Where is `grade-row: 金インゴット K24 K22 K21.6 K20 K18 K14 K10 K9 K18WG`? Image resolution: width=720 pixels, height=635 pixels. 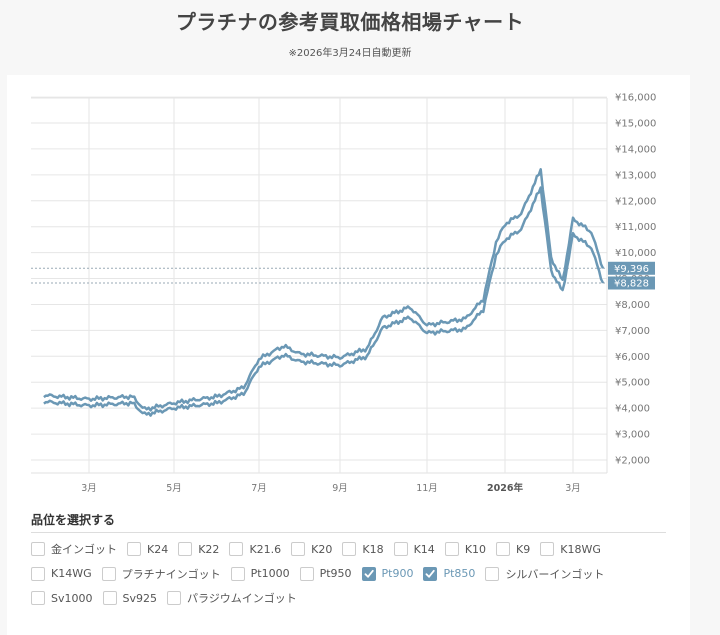 grade-row: 金インゴット K24 K22 K21.6 K20 K18 K14 K10 K9 K18WG is located at coordinates (351, 549).